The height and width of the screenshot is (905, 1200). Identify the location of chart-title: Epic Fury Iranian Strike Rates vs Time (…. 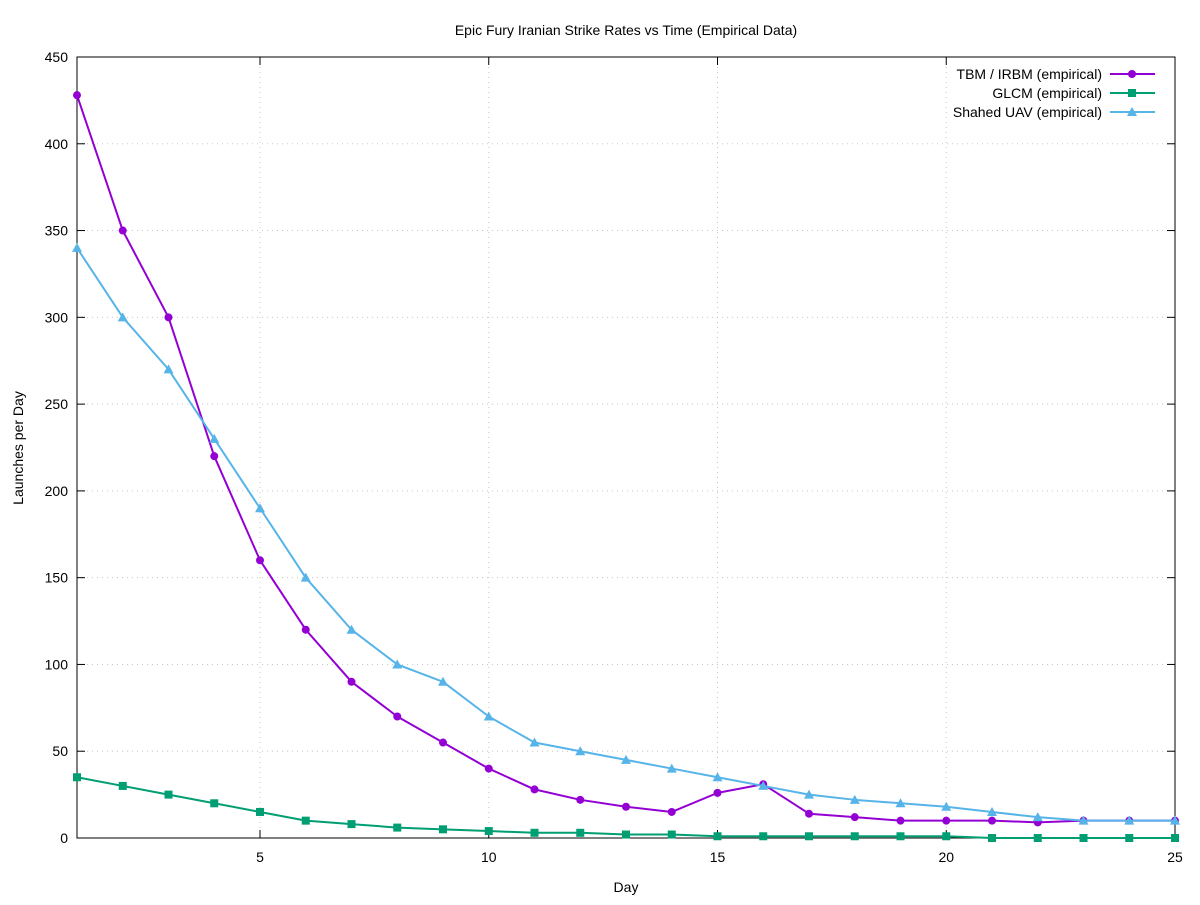
(626, 30).